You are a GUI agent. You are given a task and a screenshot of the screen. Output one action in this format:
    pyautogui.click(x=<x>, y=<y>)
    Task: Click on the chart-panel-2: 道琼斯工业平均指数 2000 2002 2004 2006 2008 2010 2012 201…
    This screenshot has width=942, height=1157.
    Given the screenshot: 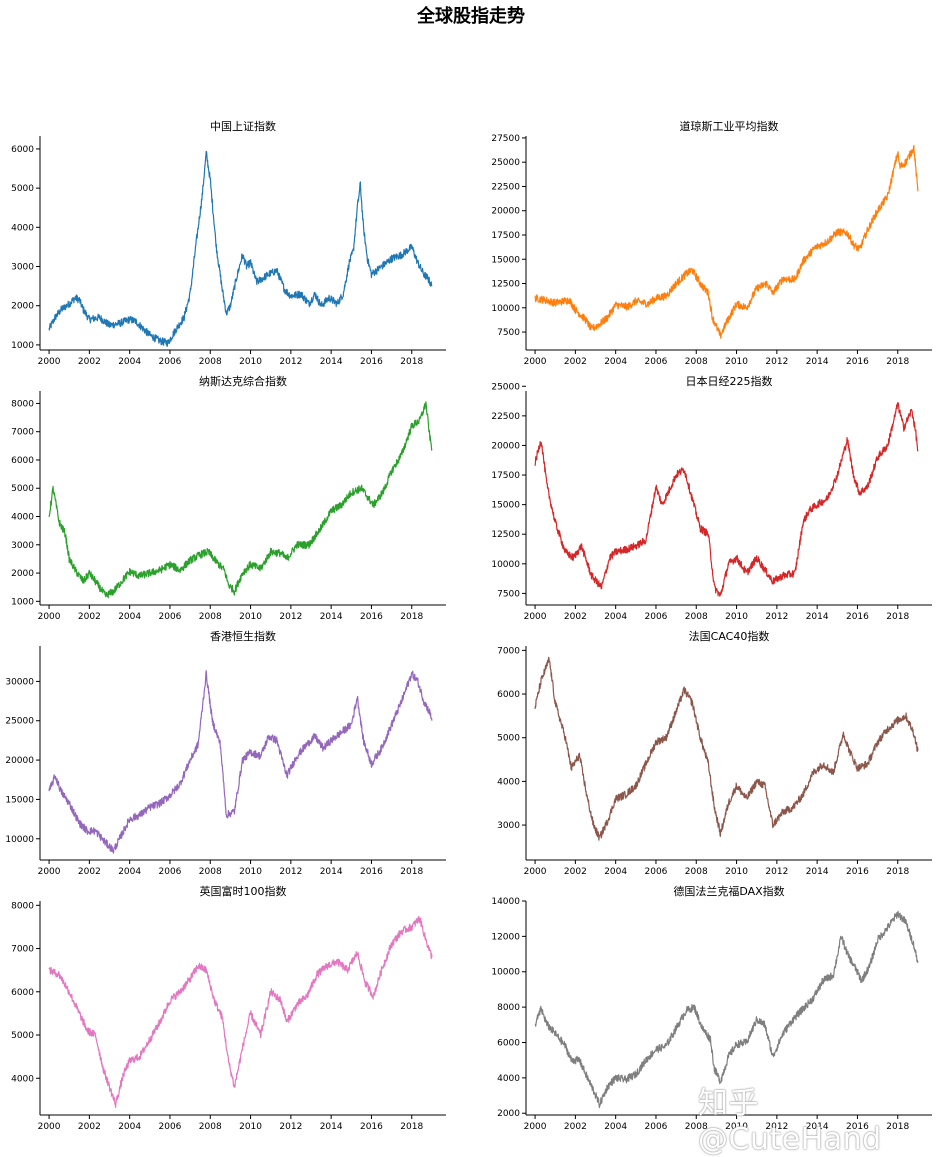 What is the action you would take?
    pyautogui.click(x=711, y=243)
    